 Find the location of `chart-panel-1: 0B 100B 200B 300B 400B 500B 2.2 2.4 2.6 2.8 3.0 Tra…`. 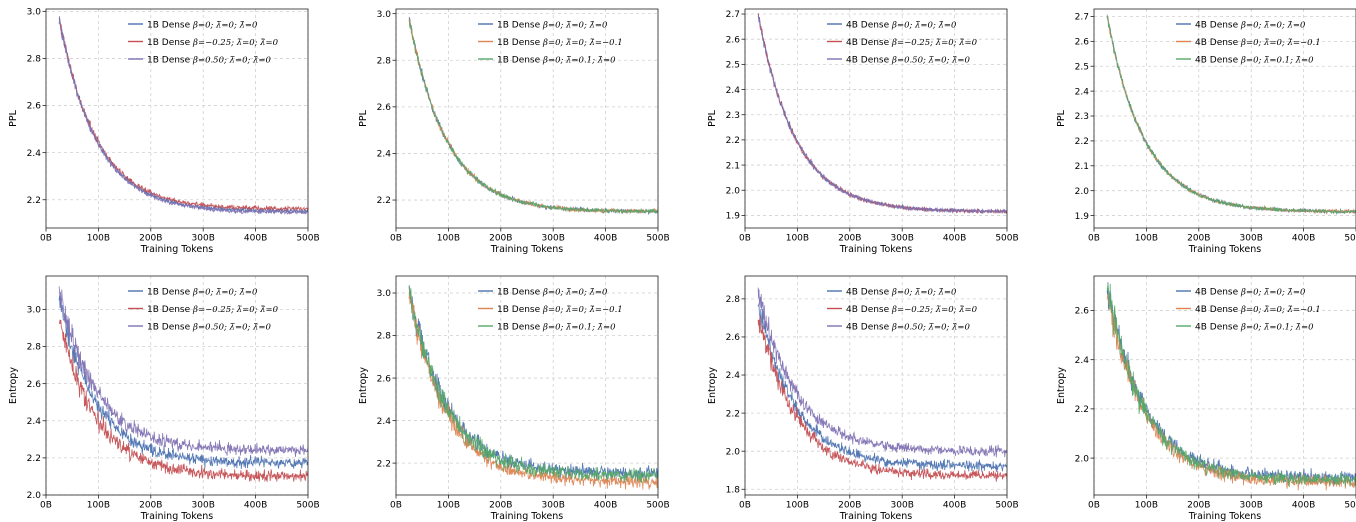

chart-panel-1: 0B 100B 200B 300B 400B 500B 2.2 2.4 2.6 2.8 3.0 Tra… is located at coordinates (164, 131).